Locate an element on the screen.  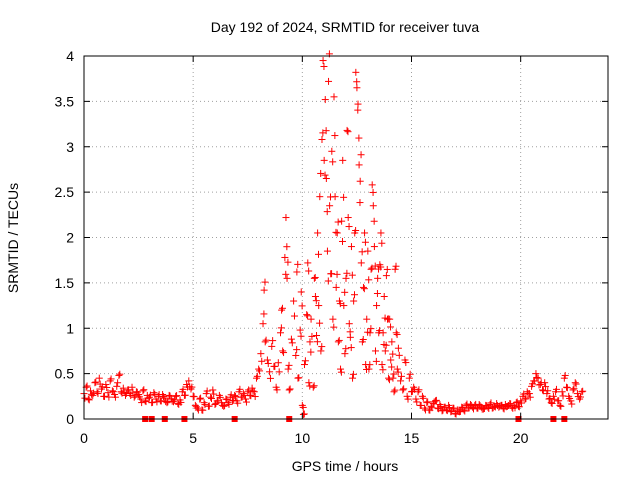
y-tick-label: 2.5 is located at coordinates (65, 192).